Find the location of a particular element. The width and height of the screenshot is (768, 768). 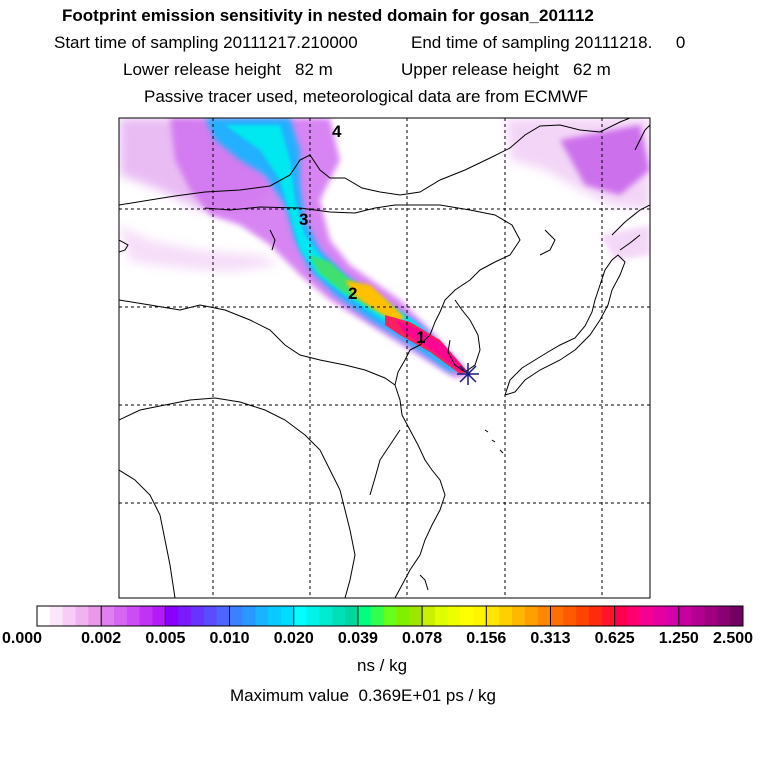

colorbar-tick-label: 0.039 is located at coordinates (357, 638).